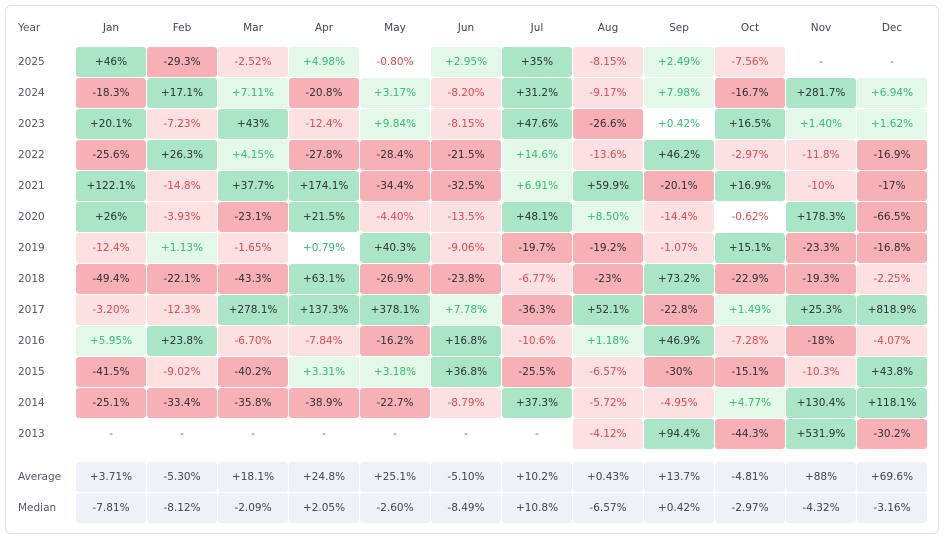 This screenshot has height=543, width=947. What do you see at coordinates (750, 186) in the screenshot?
I see `return-cell: +16.9%` at bounding box center [750, 186].